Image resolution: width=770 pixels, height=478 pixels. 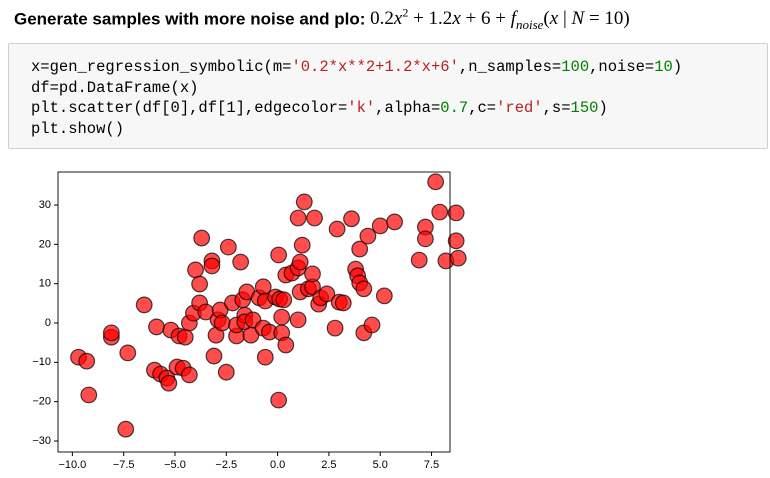 I want to click on formula-part: noise, so click(x=529, y=25).